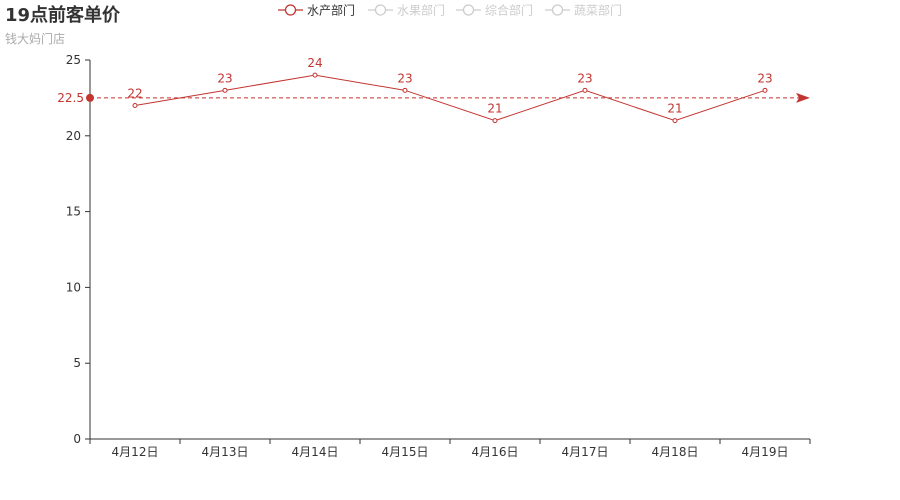 The width and height of the screenshot is (900, 500). I want to click on legend-label: 综合部门, so click(509, 10).